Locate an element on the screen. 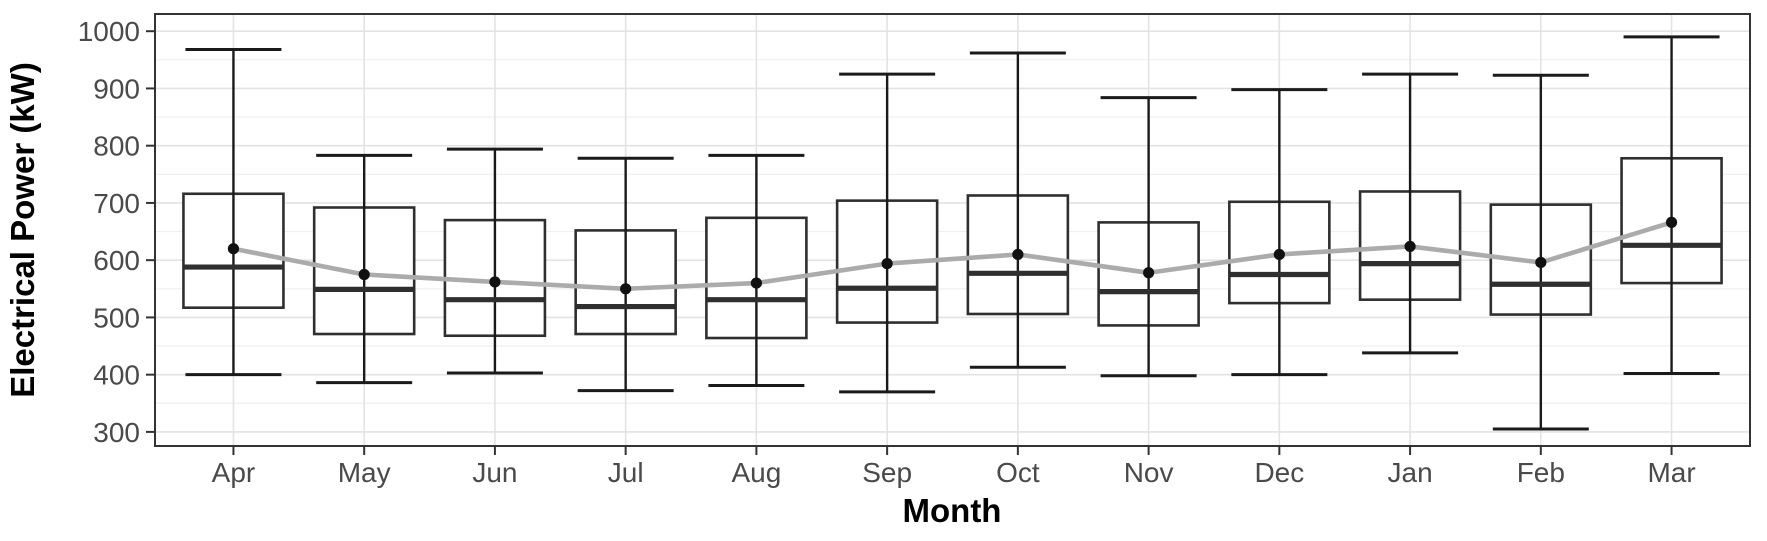 Image resolution: width=1767 pixels, height=541 pixels. mean-point-Jan is located at coordinates (1410, 246).